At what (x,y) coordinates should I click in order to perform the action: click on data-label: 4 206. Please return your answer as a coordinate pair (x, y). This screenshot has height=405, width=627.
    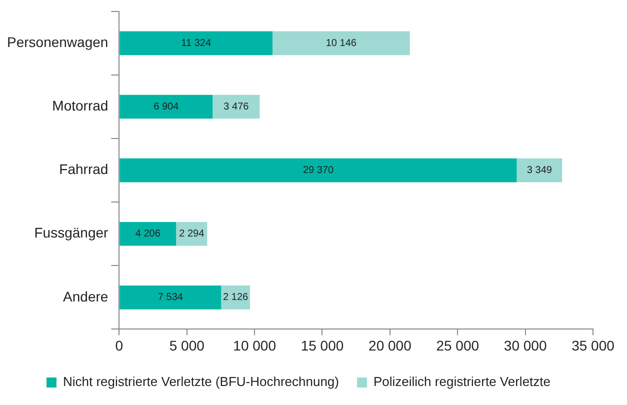
    Looking at the image, I should click on (148, 234).